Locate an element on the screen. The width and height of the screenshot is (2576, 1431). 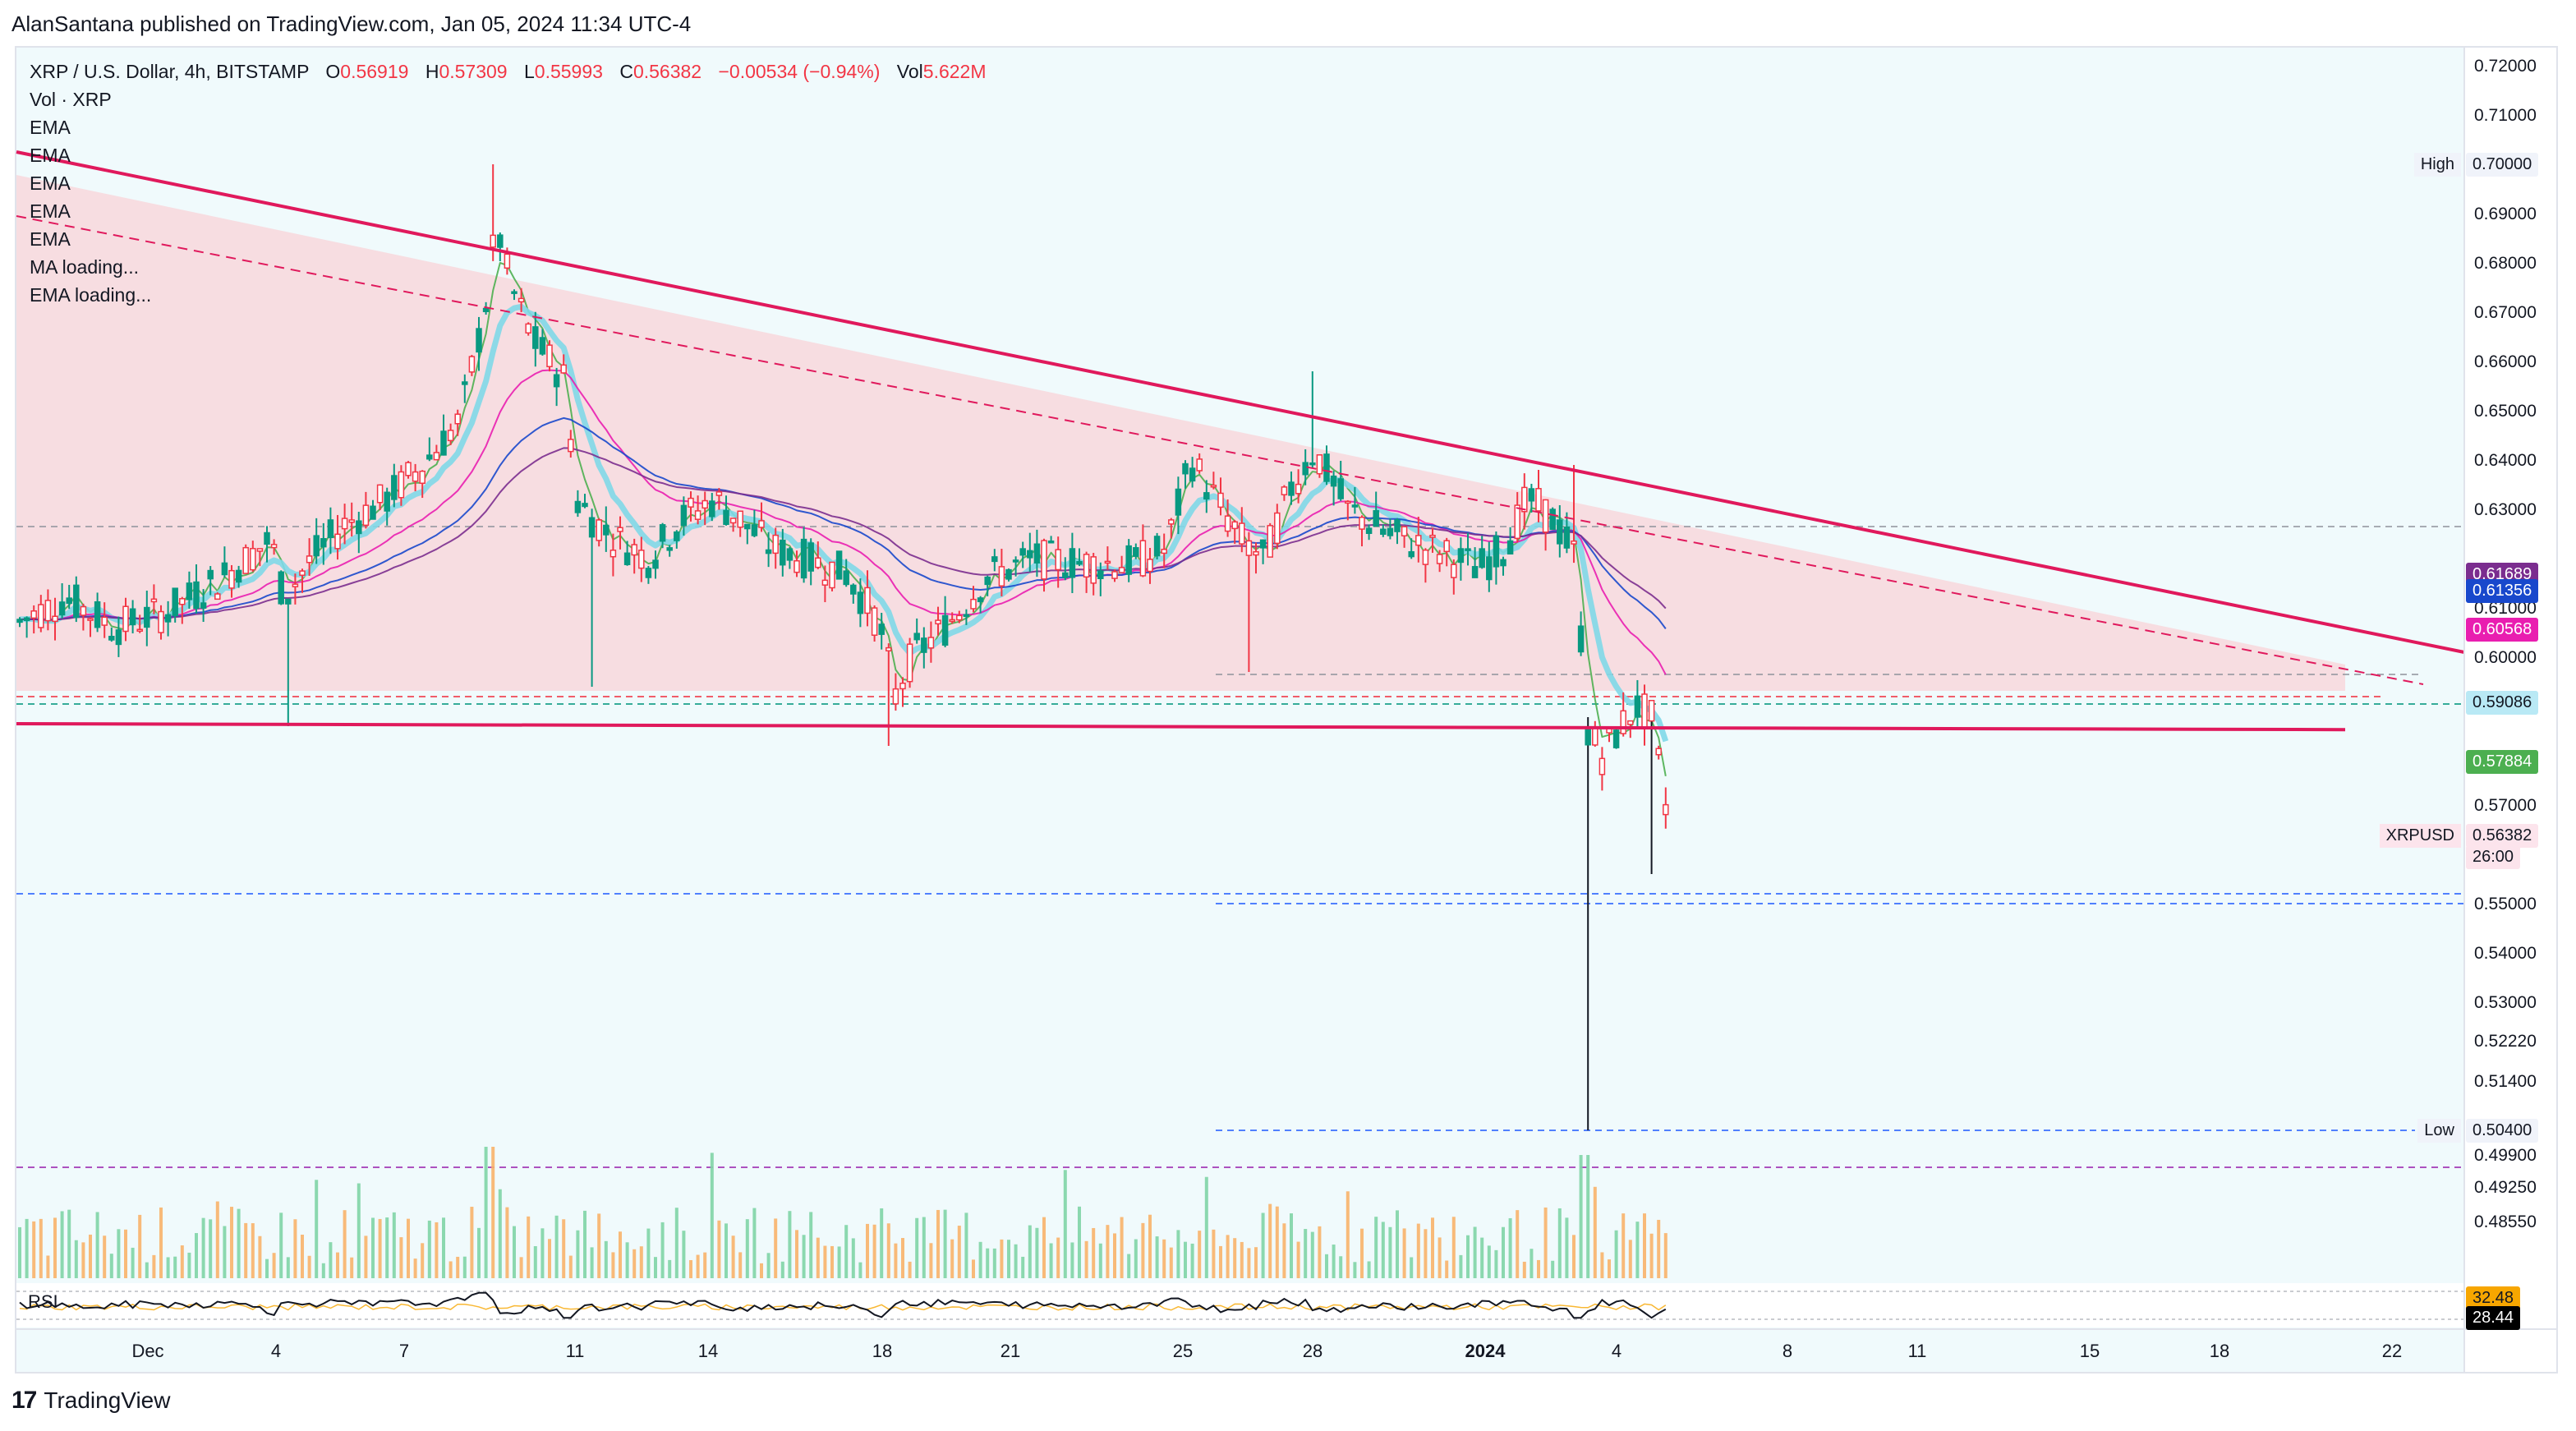
price-tick-label: 0.72000 is located at coordinates (2505, 66).